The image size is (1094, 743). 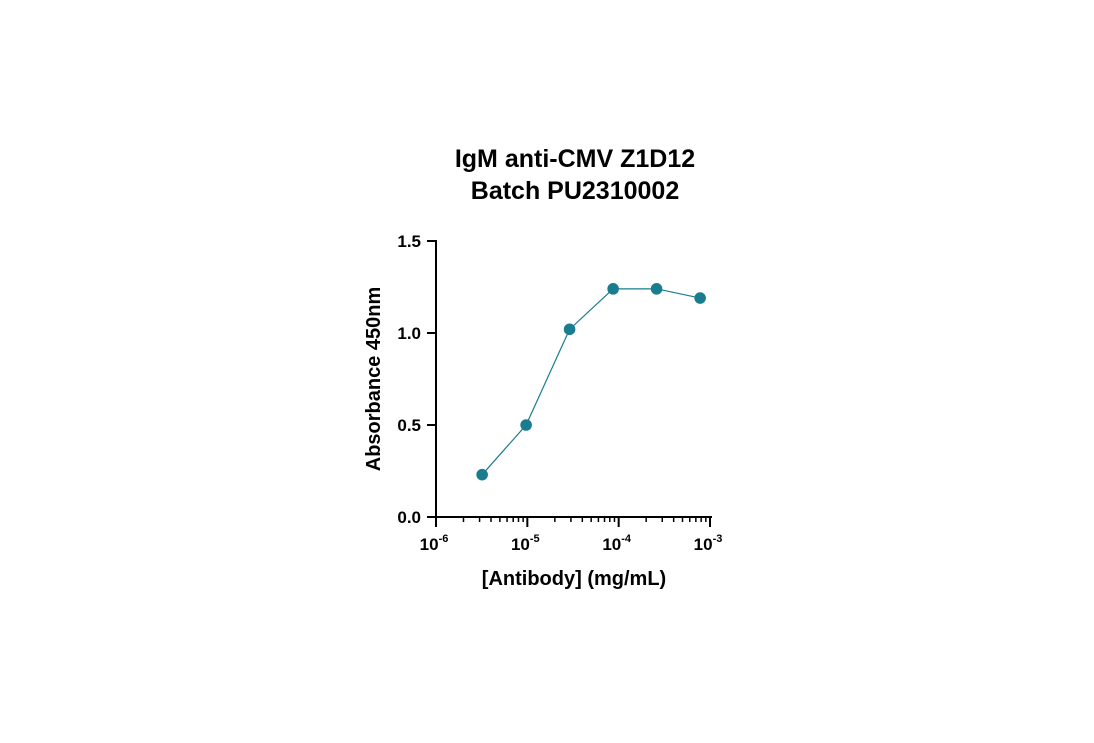 I want to click on data-series, so click(x=591, y=382).